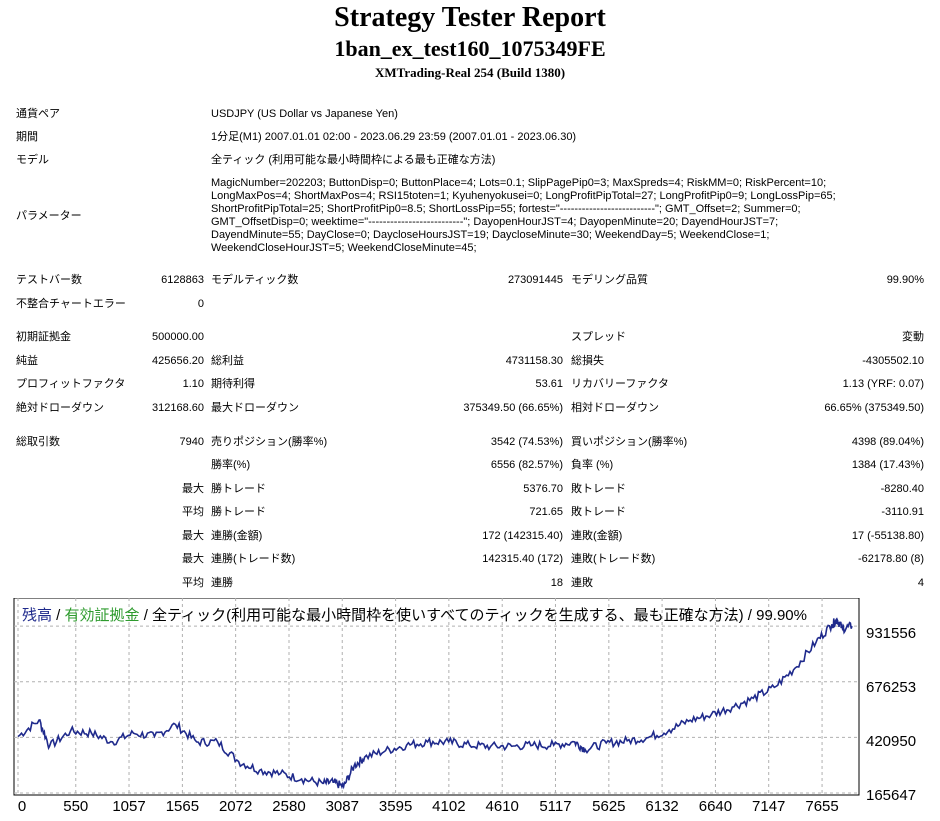  Describe the element at coordinates (891, 687) in the screenshot. I see `y-tick-label: 676253` at that location.